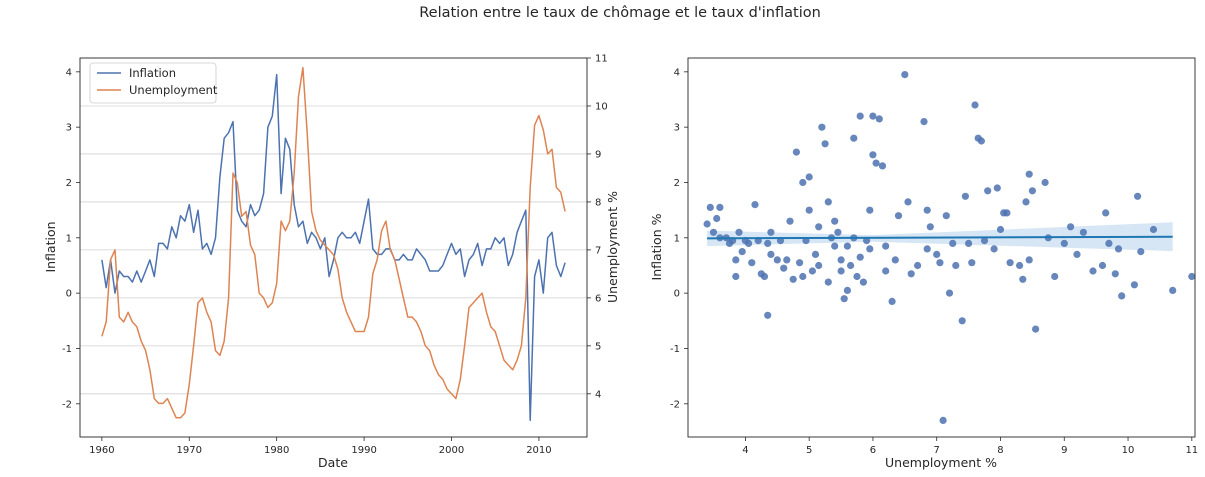 This screenshot has height=477, width=1205. I want to click on legend-entry-unemployment: Unemployment, so click(173, 90).